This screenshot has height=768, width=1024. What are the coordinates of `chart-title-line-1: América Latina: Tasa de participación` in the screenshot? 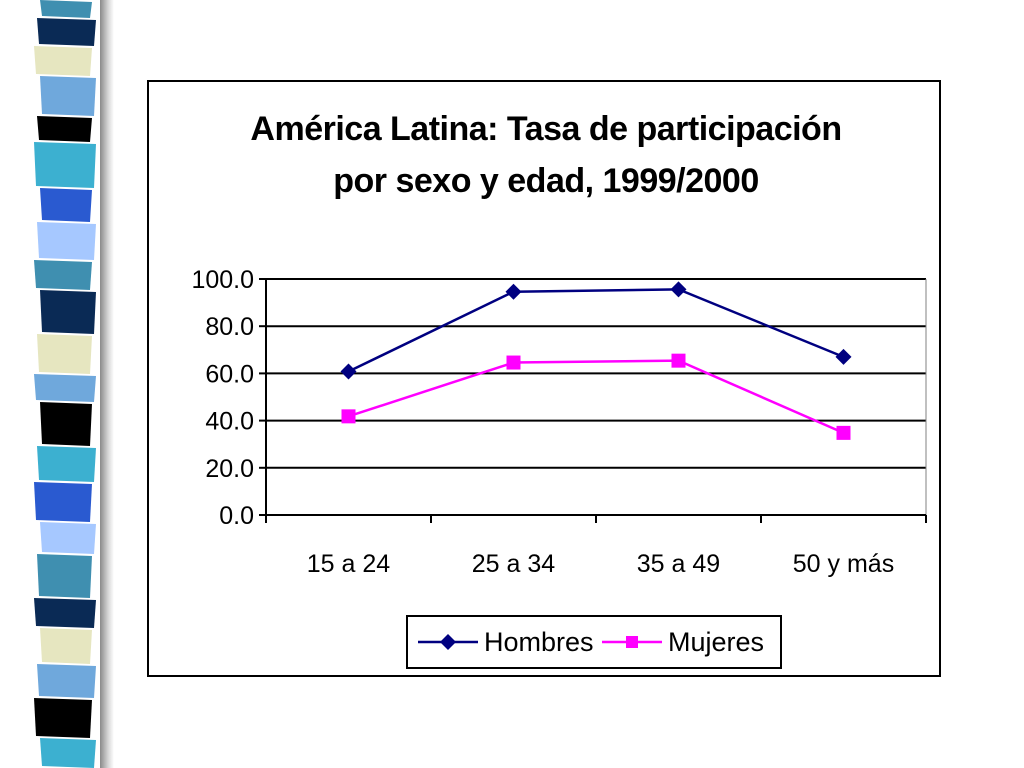 It's located at (546, 129).